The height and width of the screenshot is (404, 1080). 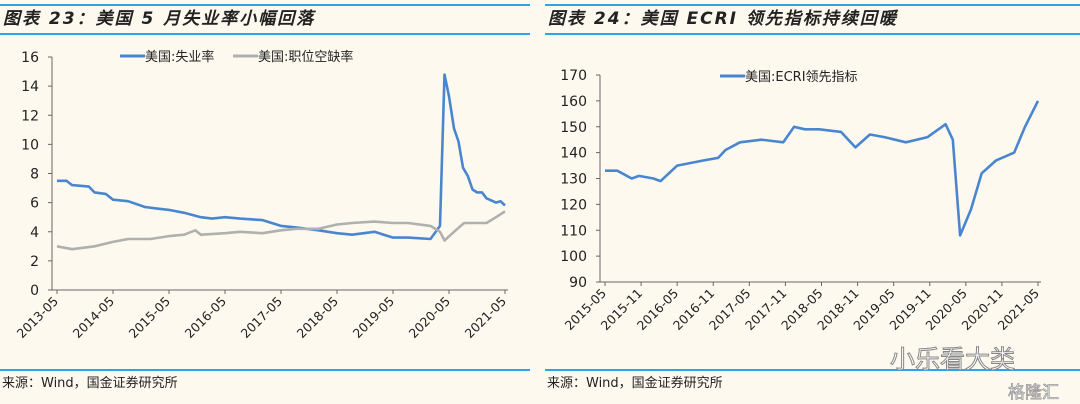 I want to click on legend-label: 美国:职位空缺率, so click(x=305, y=57).